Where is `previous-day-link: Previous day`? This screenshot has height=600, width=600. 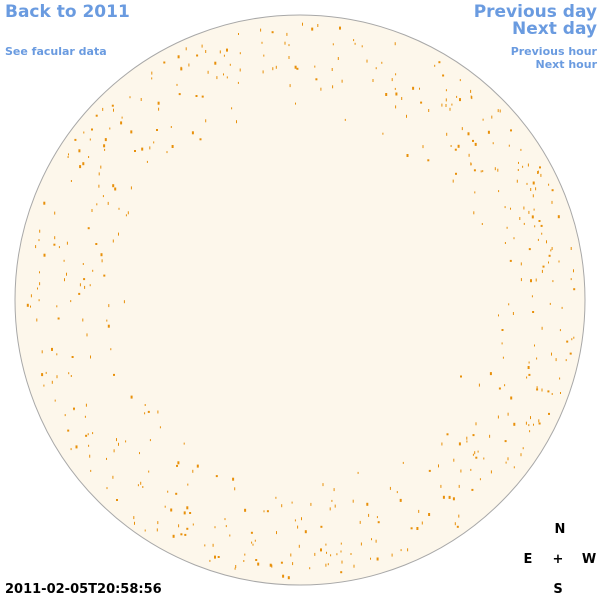
previous-day-link: Previous day is located at coordinates (535, 12).